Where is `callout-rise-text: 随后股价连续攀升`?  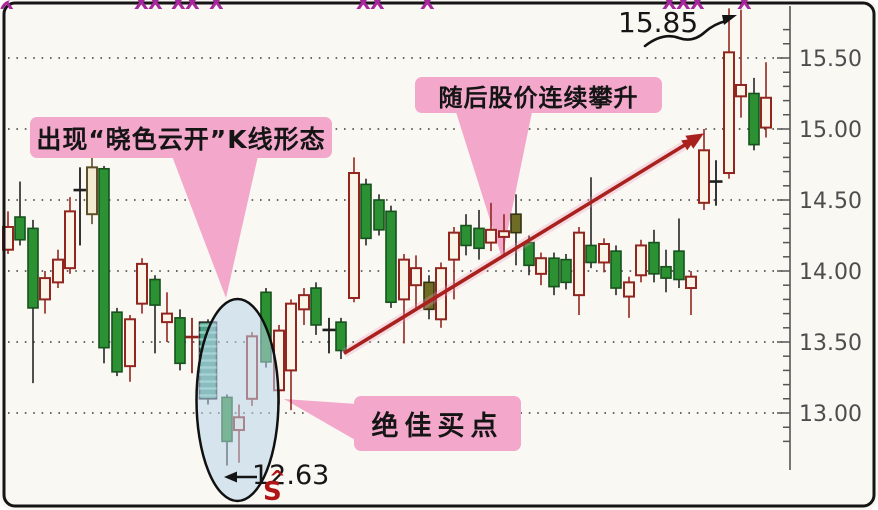
callout-rise-text: 随后股价连续攀升 is located at coordinates (538, 97).